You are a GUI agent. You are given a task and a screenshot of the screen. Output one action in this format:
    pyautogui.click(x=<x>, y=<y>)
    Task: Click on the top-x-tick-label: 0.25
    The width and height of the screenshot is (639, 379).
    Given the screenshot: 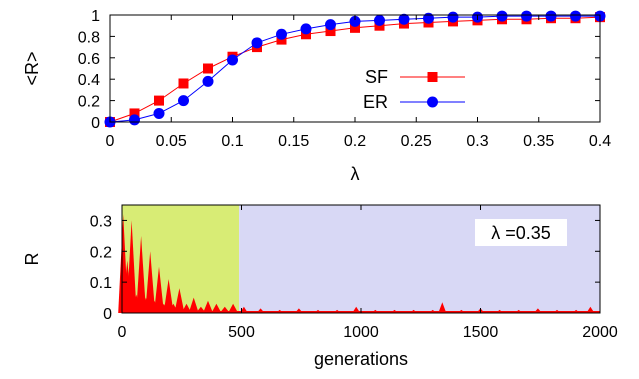 What is the action you would take?
    pyautogui.click(x=416, y=141)
    